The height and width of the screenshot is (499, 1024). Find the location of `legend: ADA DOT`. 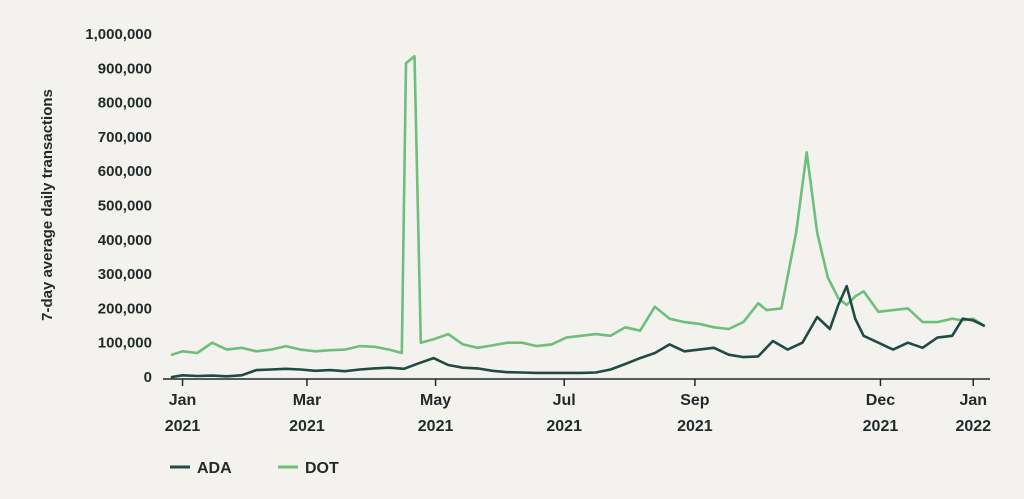

legend: ADA DOT is located at coordinates (254, 468).